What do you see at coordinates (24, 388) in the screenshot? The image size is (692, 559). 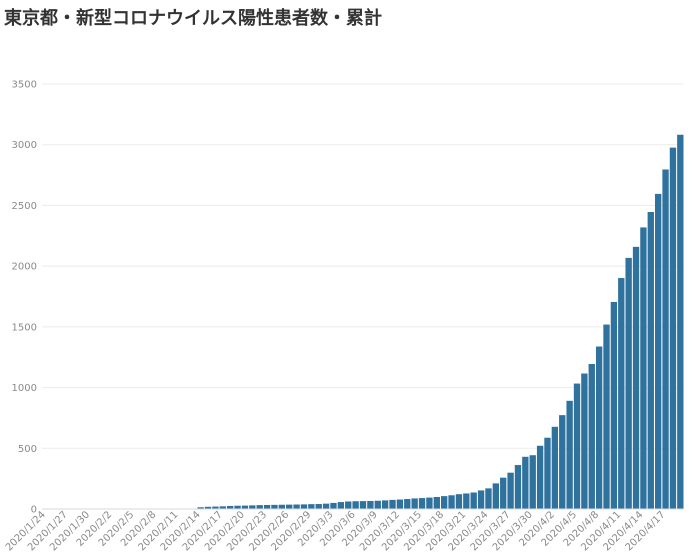 I see `y-tick-label: 1000` at bounding box center [24, 388].